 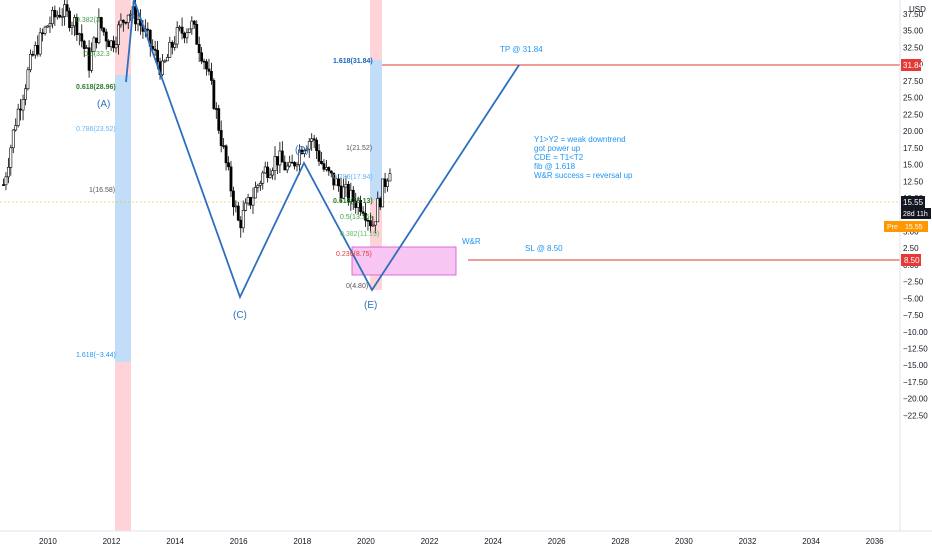 What do you see at coordinates (913, 298) in the screenshot?
I see `price-tick-label: −5.00` at bounding box center [913, 298].